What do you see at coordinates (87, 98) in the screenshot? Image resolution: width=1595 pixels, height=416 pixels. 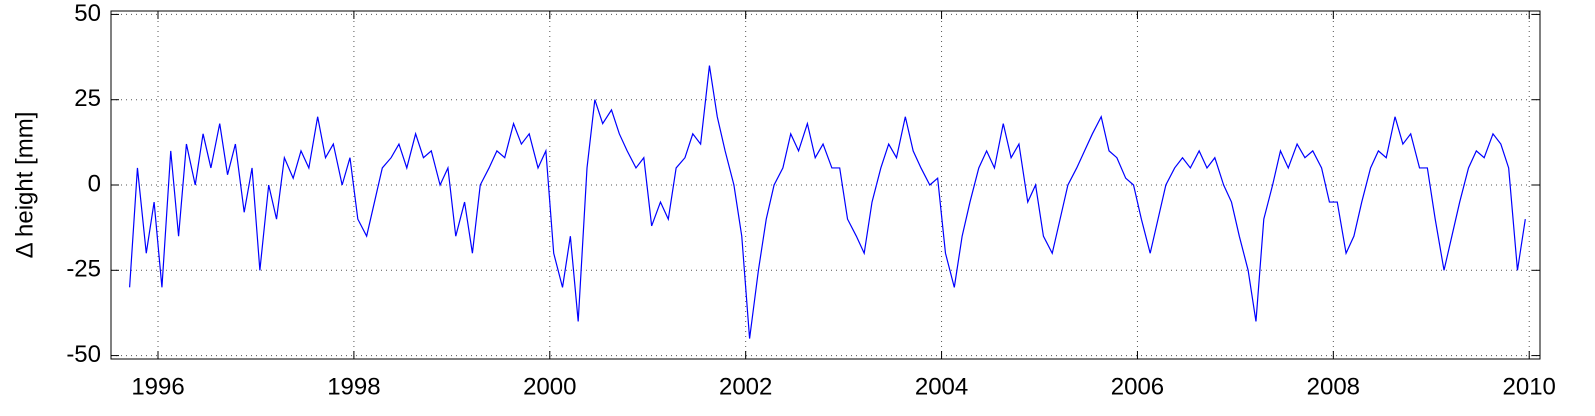 I see `y-tick-label: 25` at bounding box center [87, 98].